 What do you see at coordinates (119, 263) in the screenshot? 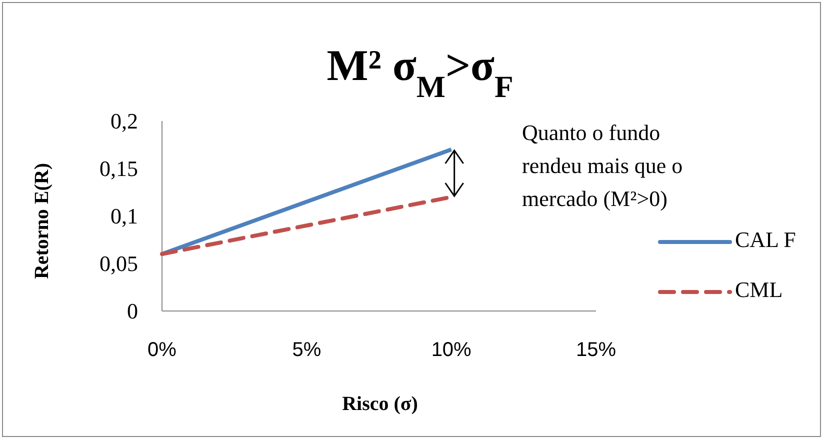
I see `y-tick-label: 0,05` at bounding box center [119, 263].